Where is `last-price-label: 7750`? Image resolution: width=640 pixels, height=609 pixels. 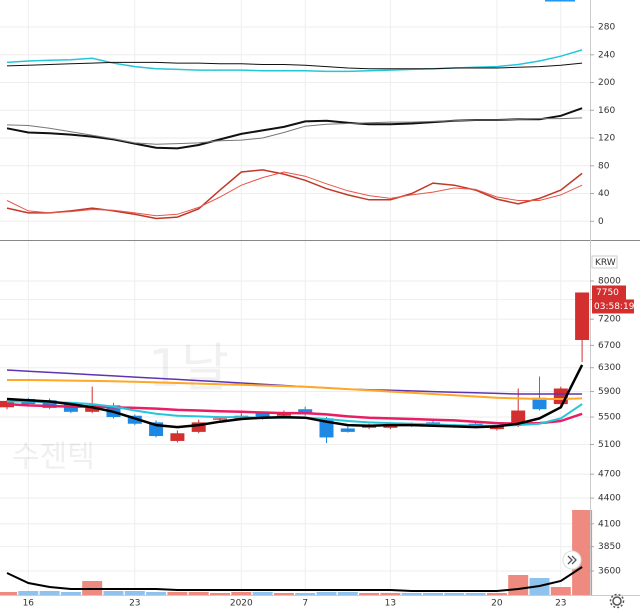
last-price-label: 7750 is located at coordinates (607, 293).